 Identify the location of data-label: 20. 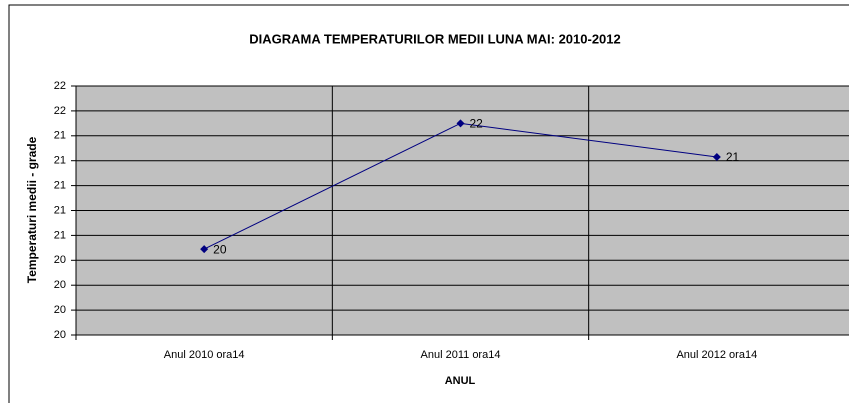
(220, 249).